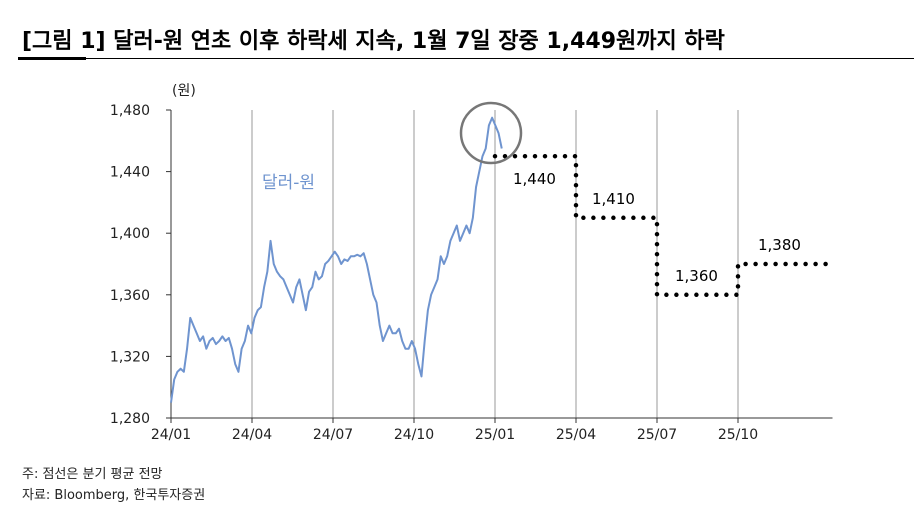 The image size is (914, 514). What do you see at coordinates (414, 435) in the screenshot?
I see `x-tick-label: 24/10` at bounding box center [414, 435].